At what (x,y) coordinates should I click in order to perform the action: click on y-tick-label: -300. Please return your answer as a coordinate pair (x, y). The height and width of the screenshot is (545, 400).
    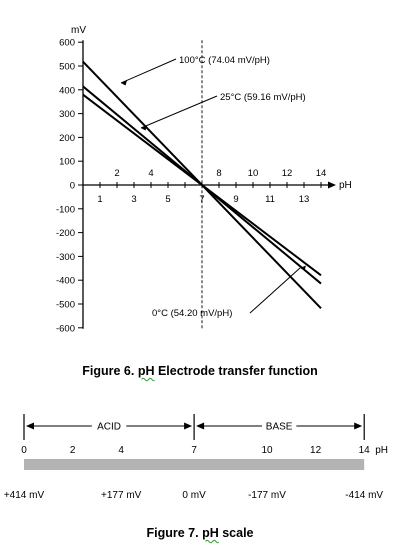
    Looking at the image, I should click on (65, 257).